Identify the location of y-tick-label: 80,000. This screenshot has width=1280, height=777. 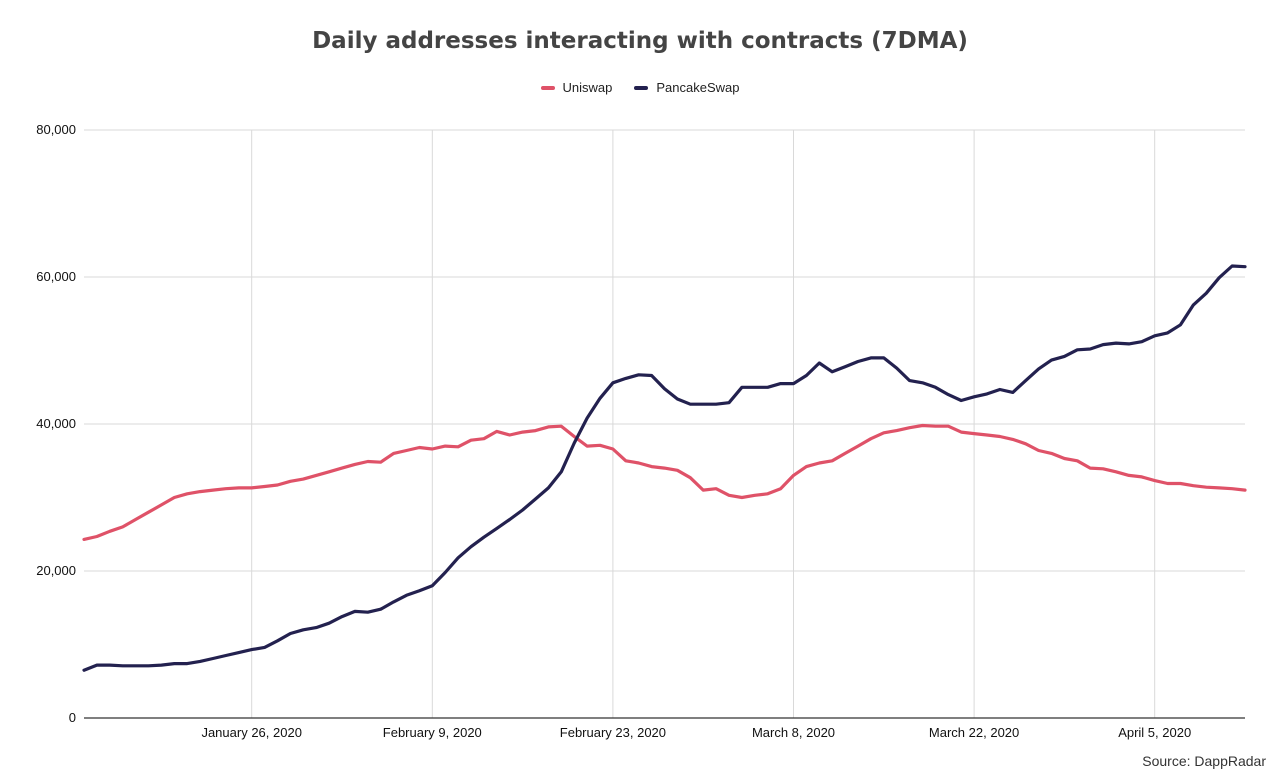
(56, 129).